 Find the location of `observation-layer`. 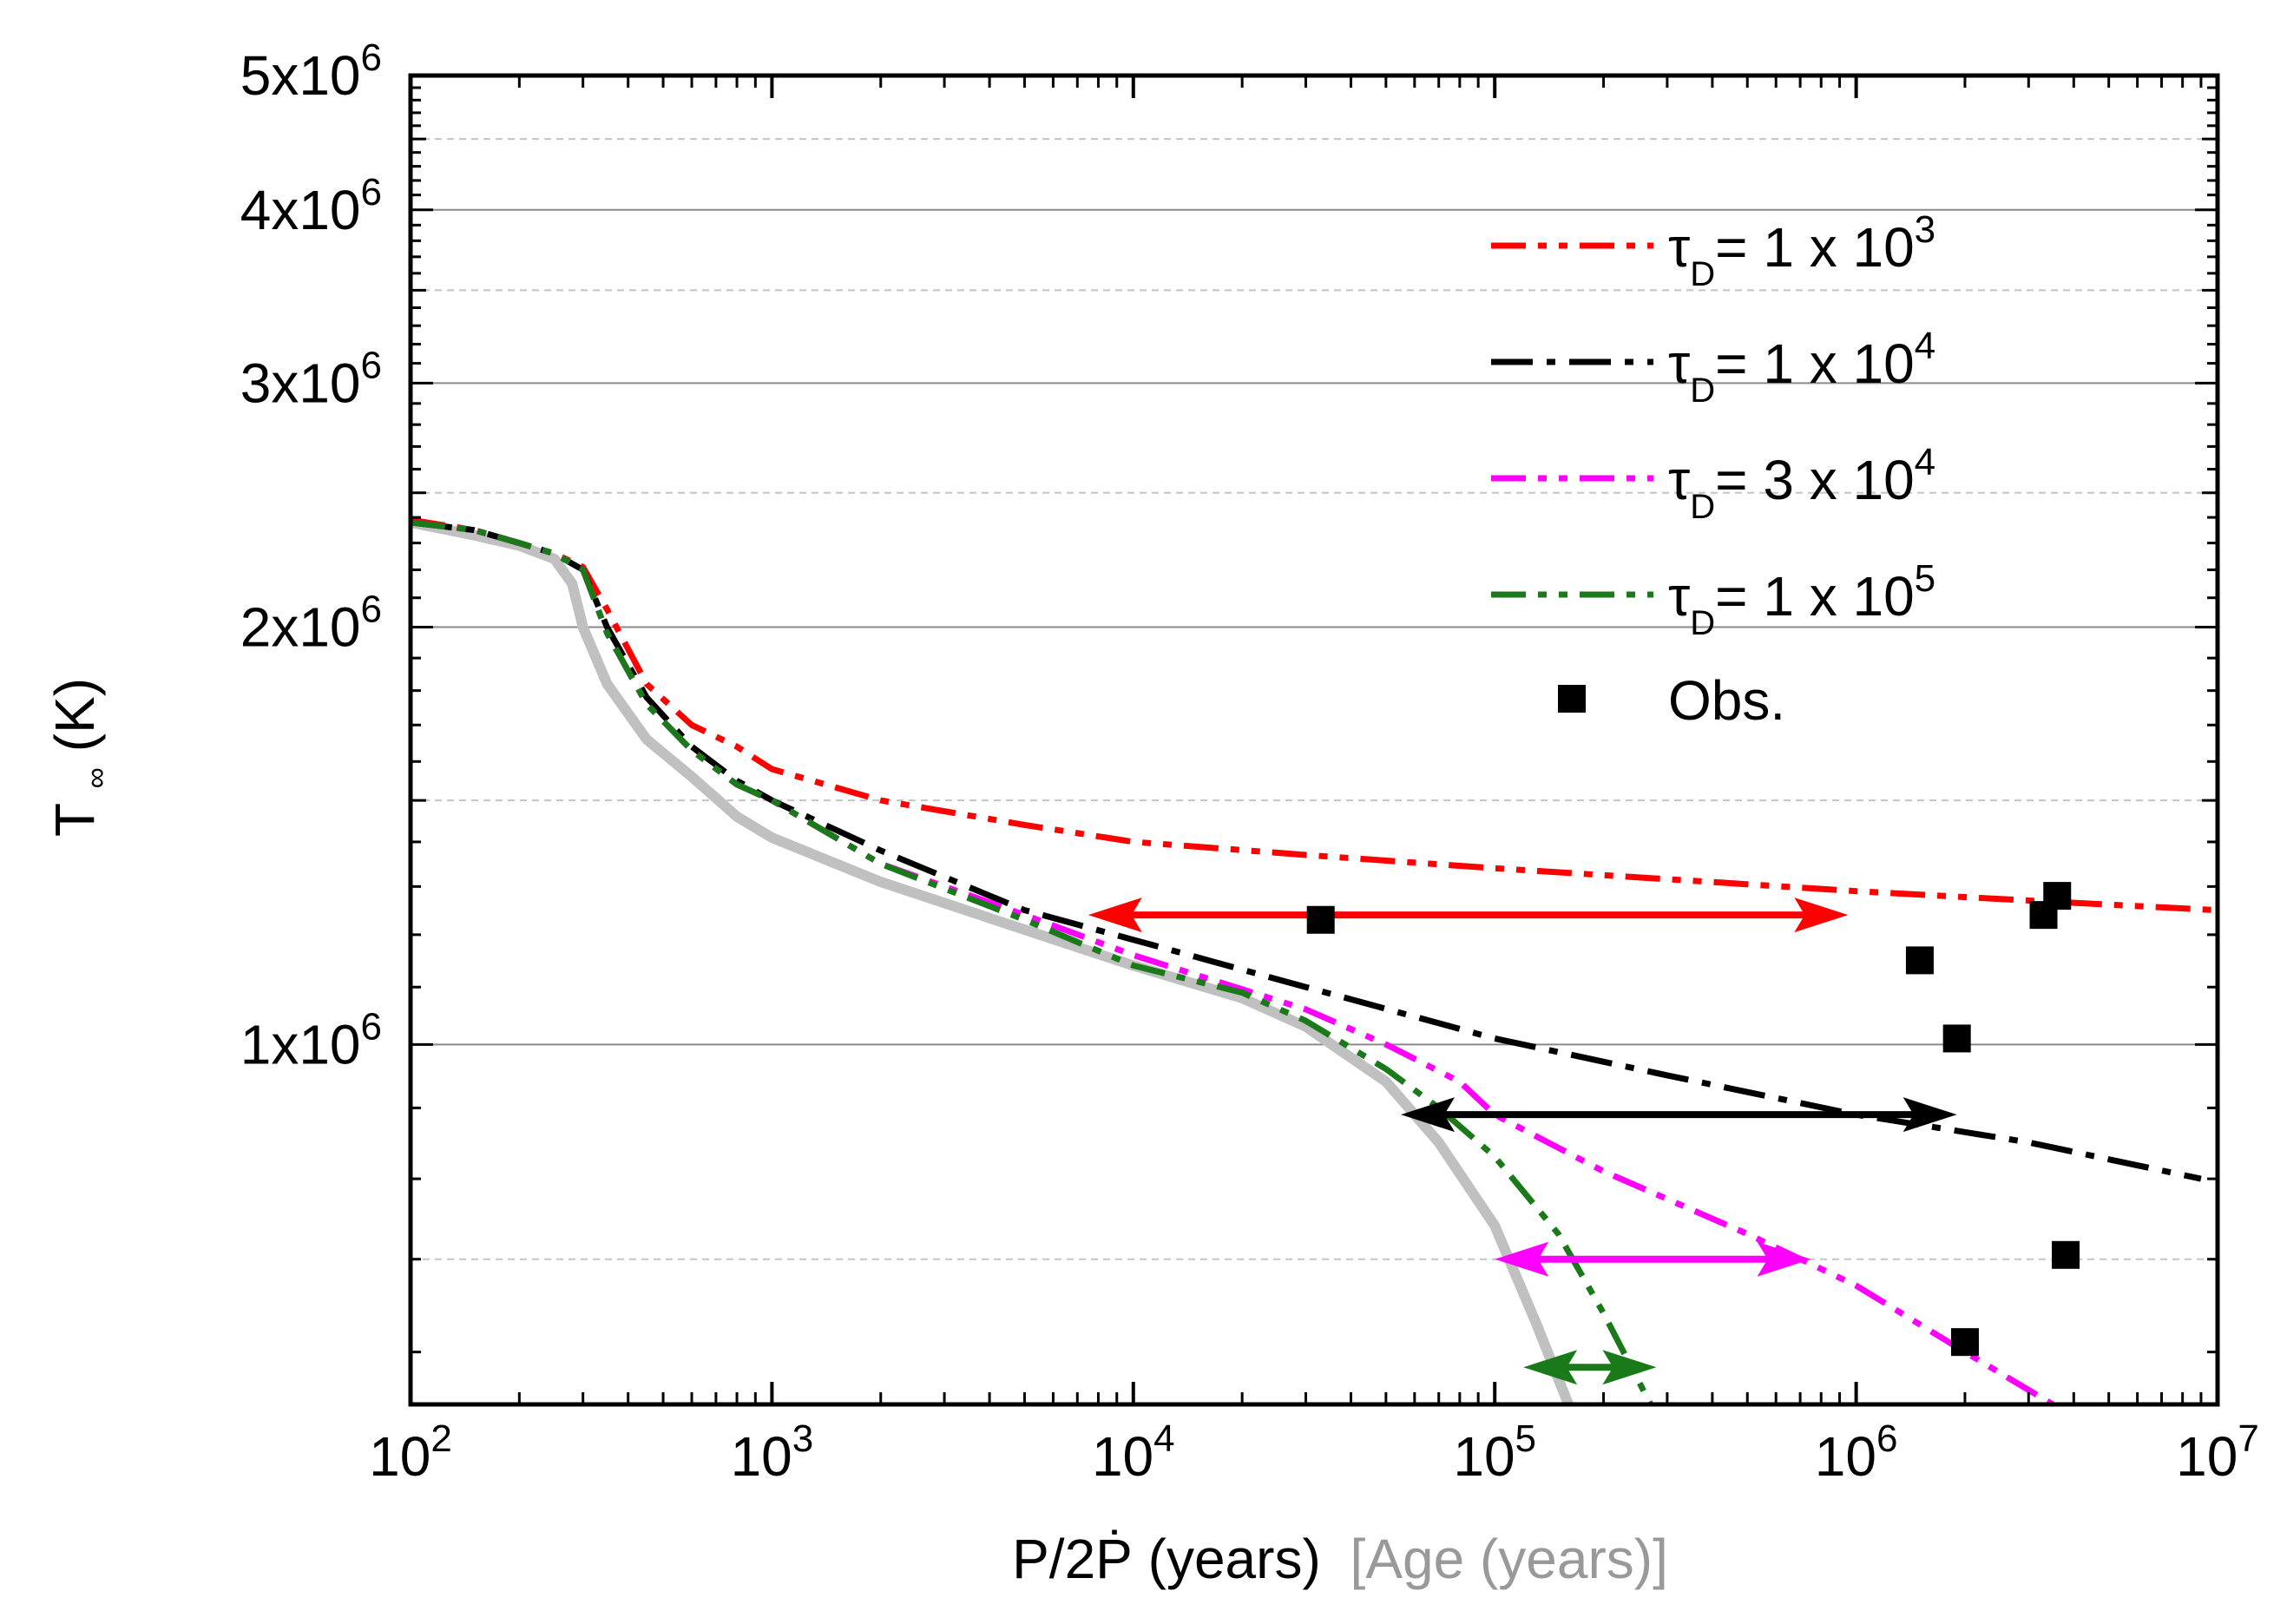

observation-layer is located at coordinates (1693, 1119).